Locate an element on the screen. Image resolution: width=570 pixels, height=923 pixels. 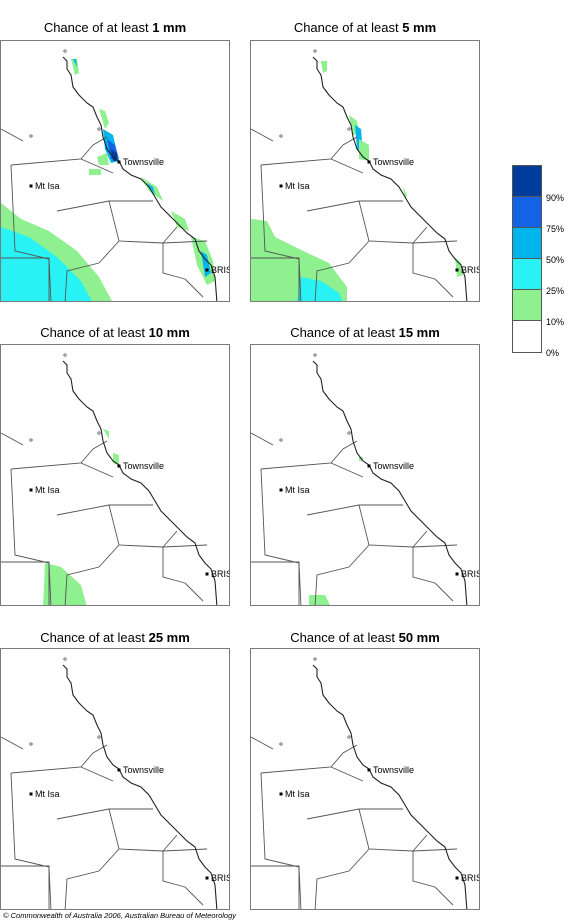
map-panel-1mm: Townsville Mt Isa BRIS is located at coordinates (115, 171).